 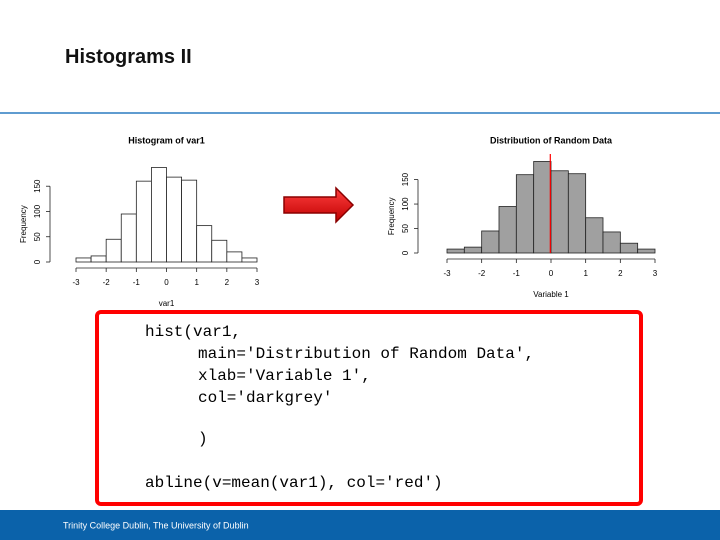 What do you see at coordinates (360, 525) in the screenshot?
I see `footer-bar` at bounding box center [360, 525].